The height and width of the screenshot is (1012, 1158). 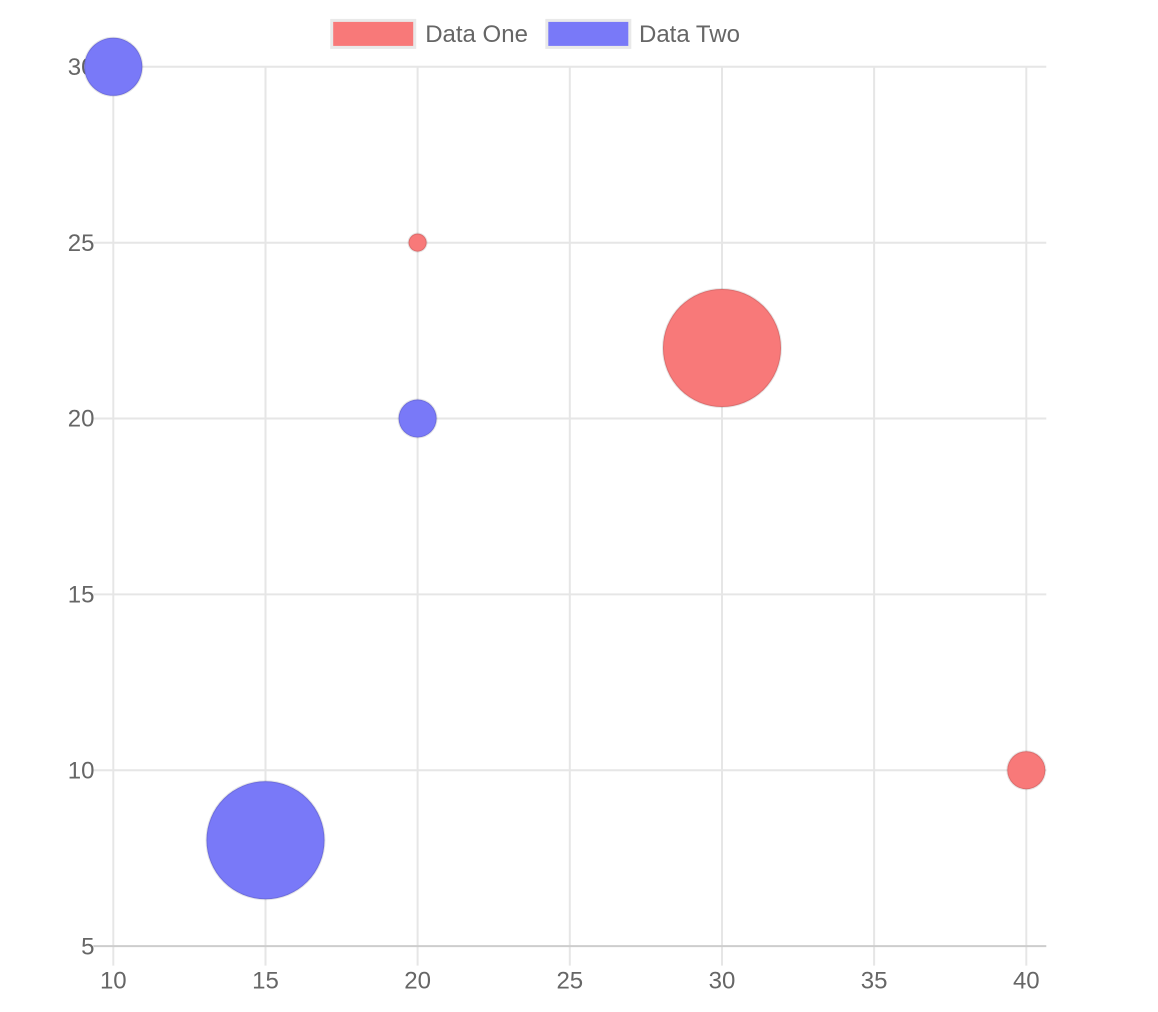 I want to click on svg-text: Data Two, so click(x=689, y=34).